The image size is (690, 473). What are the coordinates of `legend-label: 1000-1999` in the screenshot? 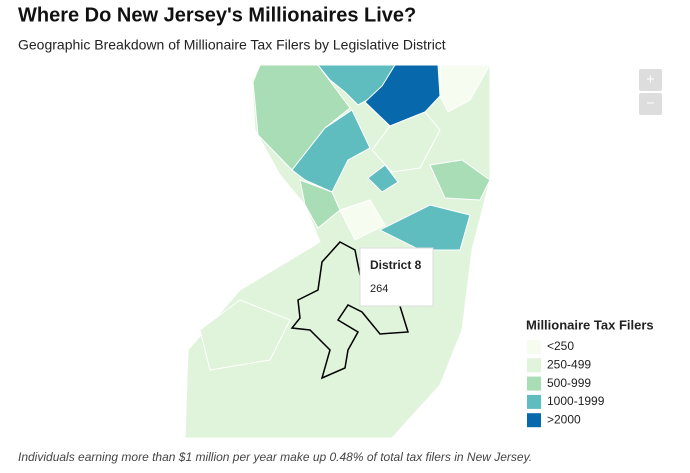 It's located at (576, 401).